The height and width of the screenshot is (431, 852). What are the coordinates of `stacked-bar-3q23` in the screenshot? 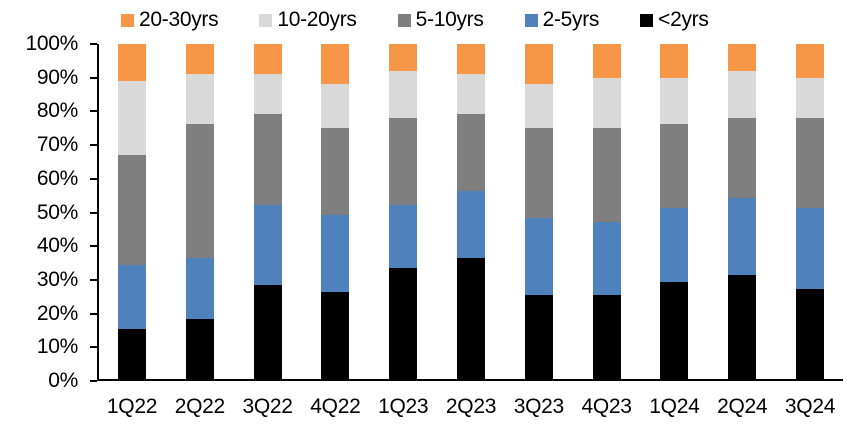 It's located at (538, 211).